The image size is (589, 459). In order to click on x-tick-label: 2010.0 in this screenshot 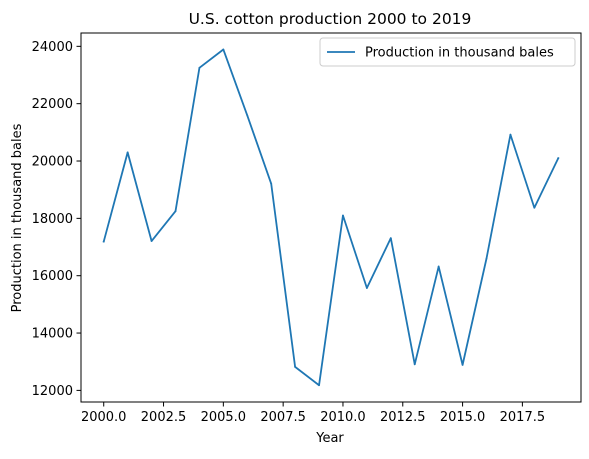, I will do `click(343, 417)`.